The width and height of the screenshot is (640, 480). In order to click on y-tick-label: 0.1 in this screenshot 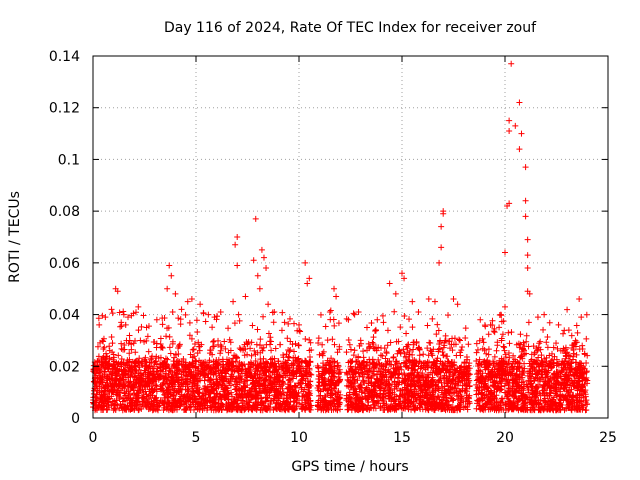, I will do `click(69, 160)`.